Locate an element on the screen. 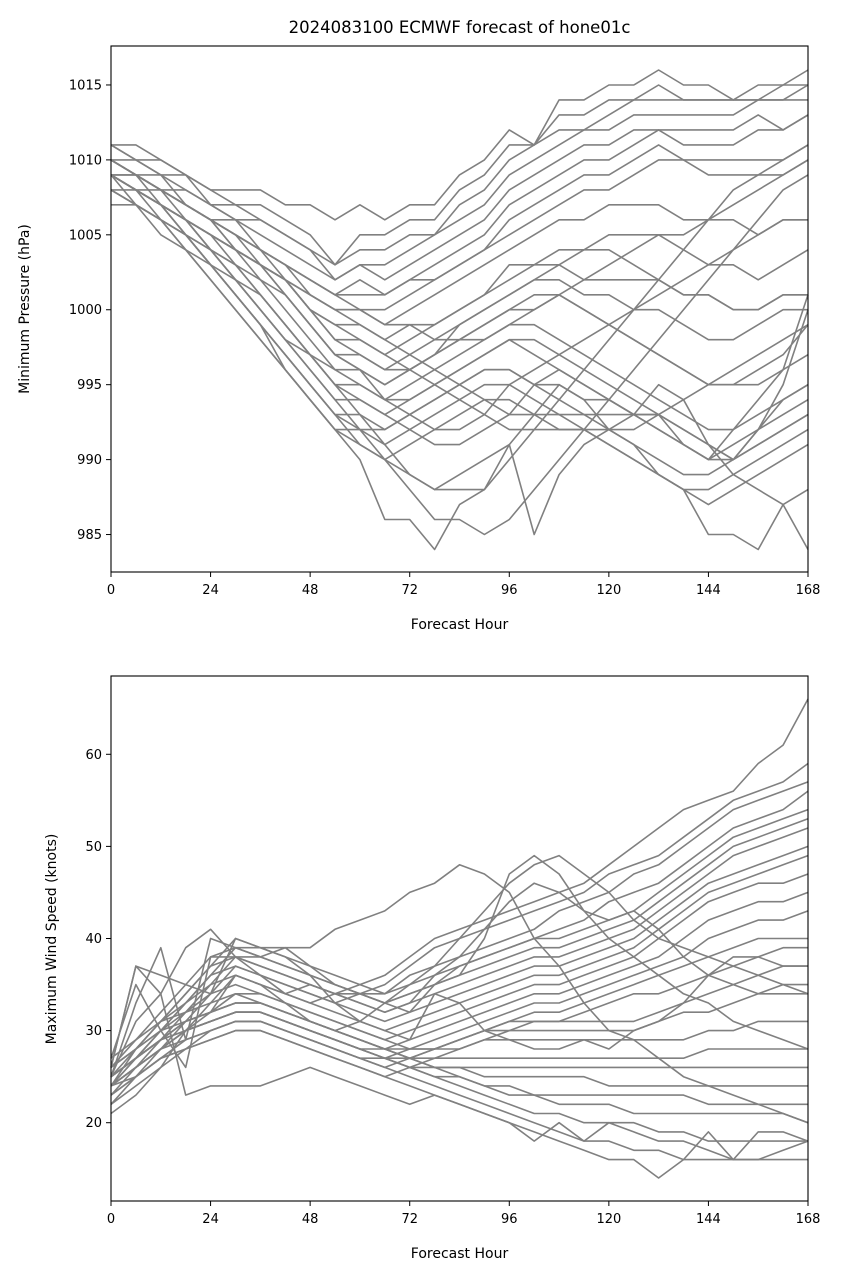 The width and height of the screenshot is (843, 1279). pressure-y-ticks: 985 990 995 1000 1005 1010 1015 is located at coordinates (90, 310).